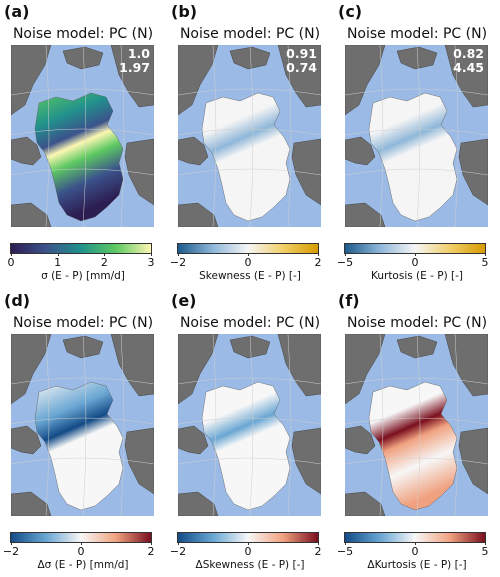  I want to click on colorbar-label: Δσ (E - P) [mm/d], so click(83, 565).